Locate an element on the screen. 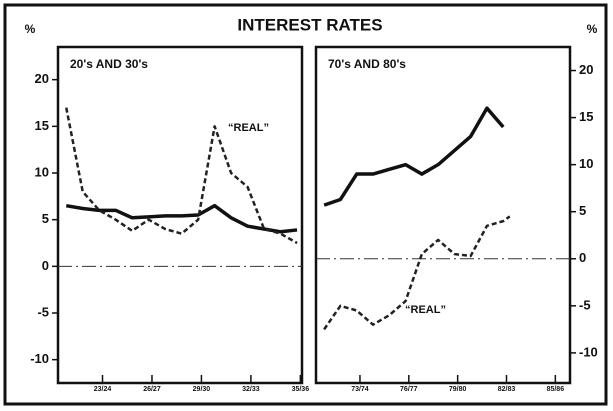 Image resolution: width=613 pixels, height=411 pixels. x-tick-label: 35/36 is located at coordinates (301, 389).